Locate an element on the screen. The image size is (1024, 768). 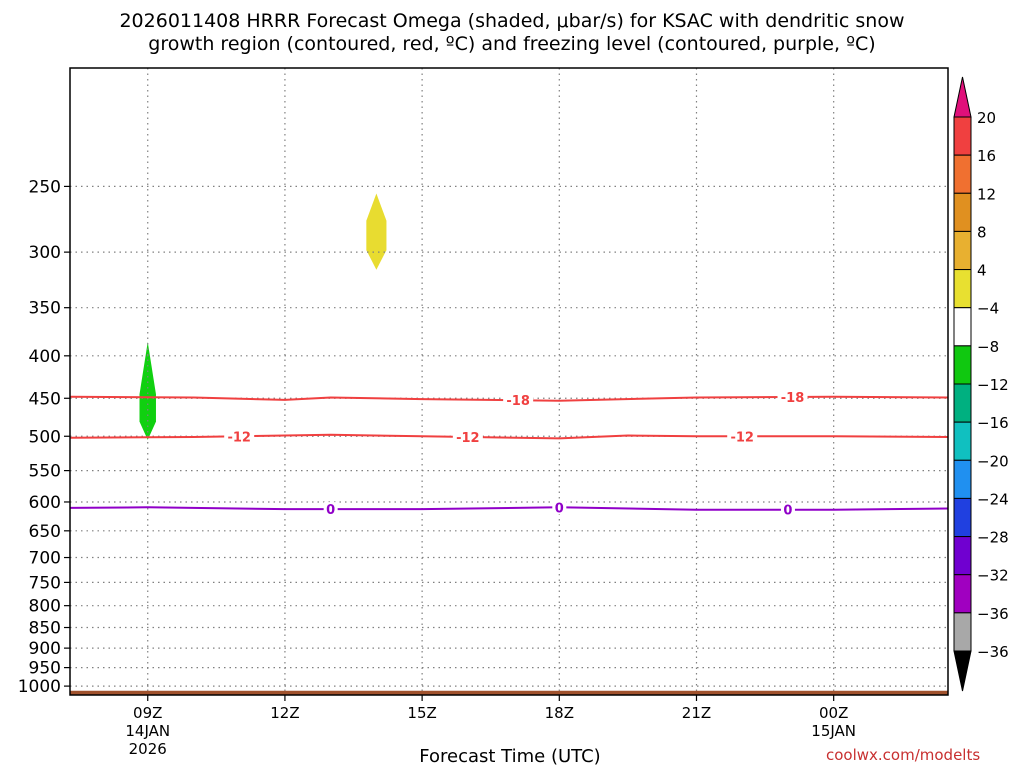
x-tick-sublabel: 14JAN is located at coordinates (147, 731).